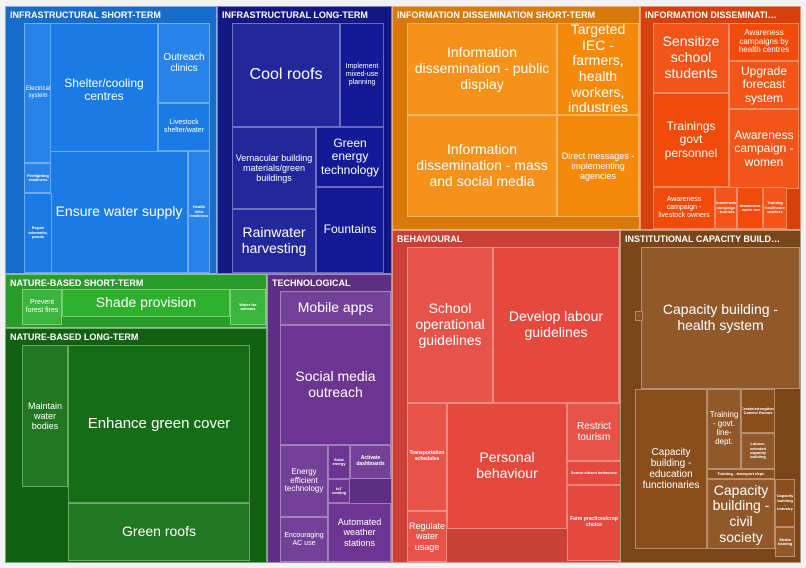  What do you see at coordinates (594, 473) in the screenshot?
I see `cell-senior-citizen-behaviour: Senior citizen behaviour` at bounding box center [594, 473].